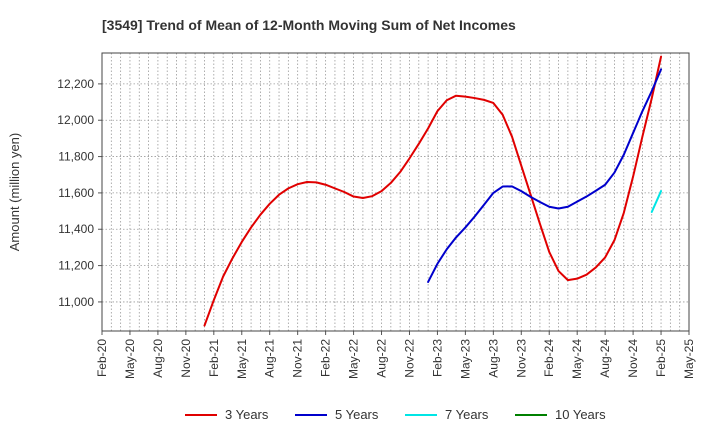  What do you see at coordinates (437, 358) in the screenshot?
I see `x-tick-label: Feb-23` at bounding box center [437, 358].